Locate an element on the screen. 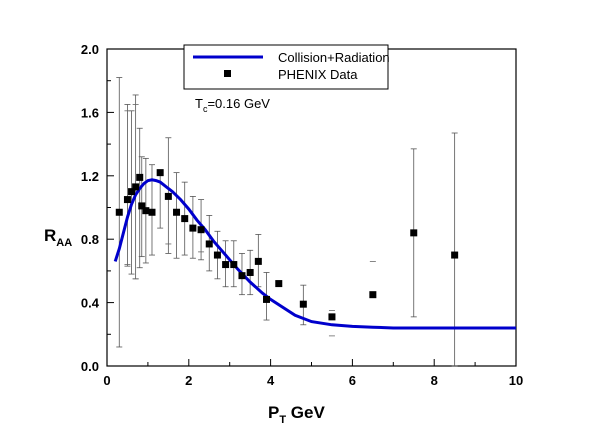 The height and width of the screenshot is (436, 599). annotation-tc: Tc=0.16 GeV is located at coordinates (232, 105).